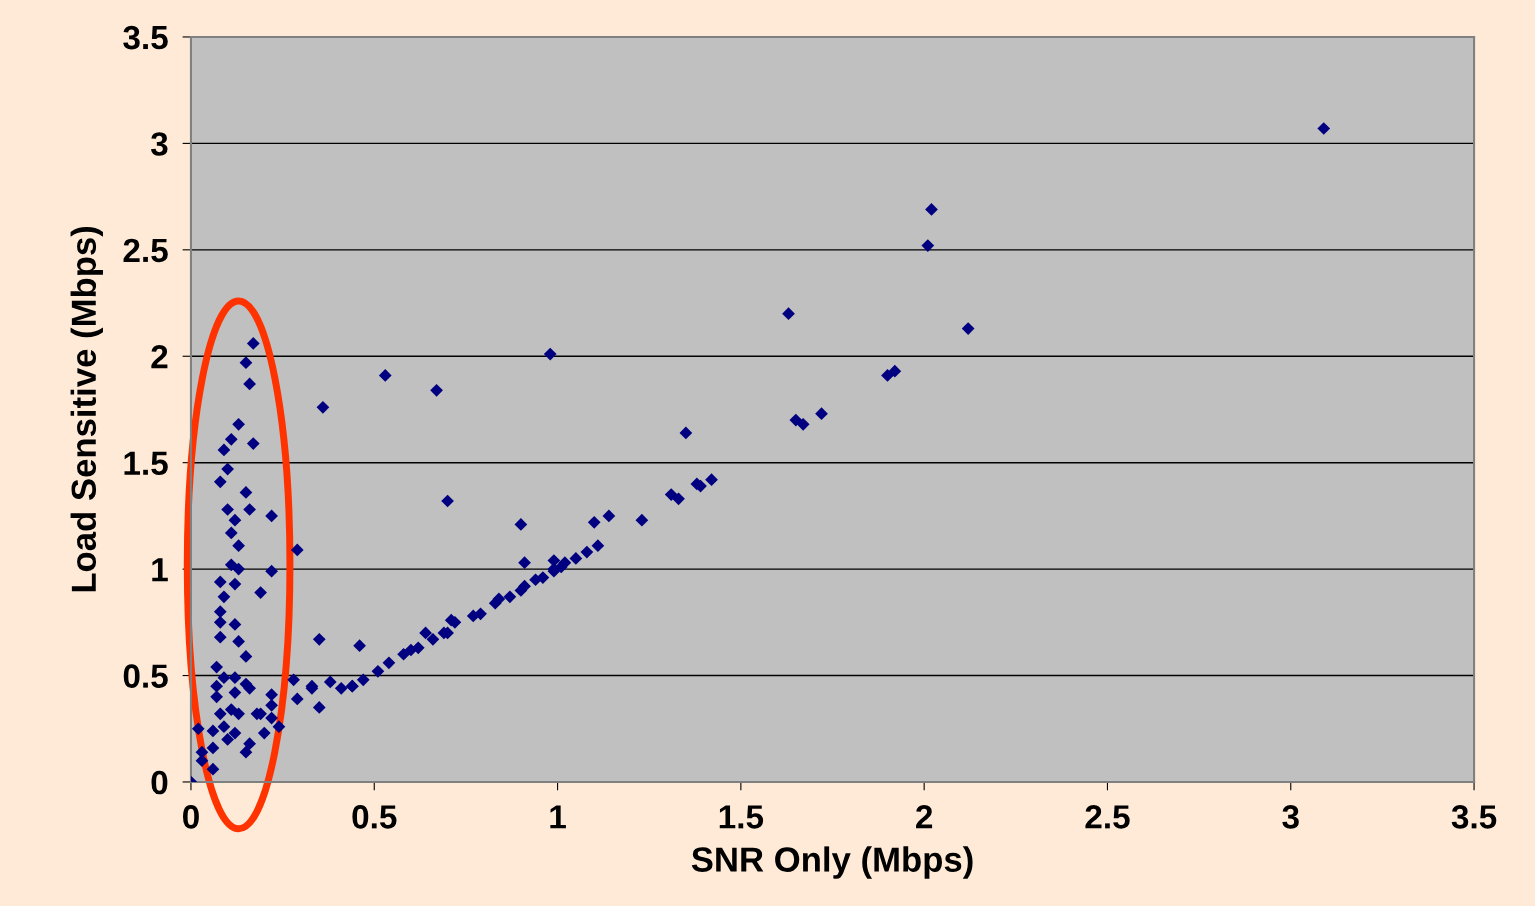 The height and width of the screenshot is (906, 1535). Describe the element at coordinates (145, 676) in the screenshot. I see `y-tick-label: 0.5` at that location.